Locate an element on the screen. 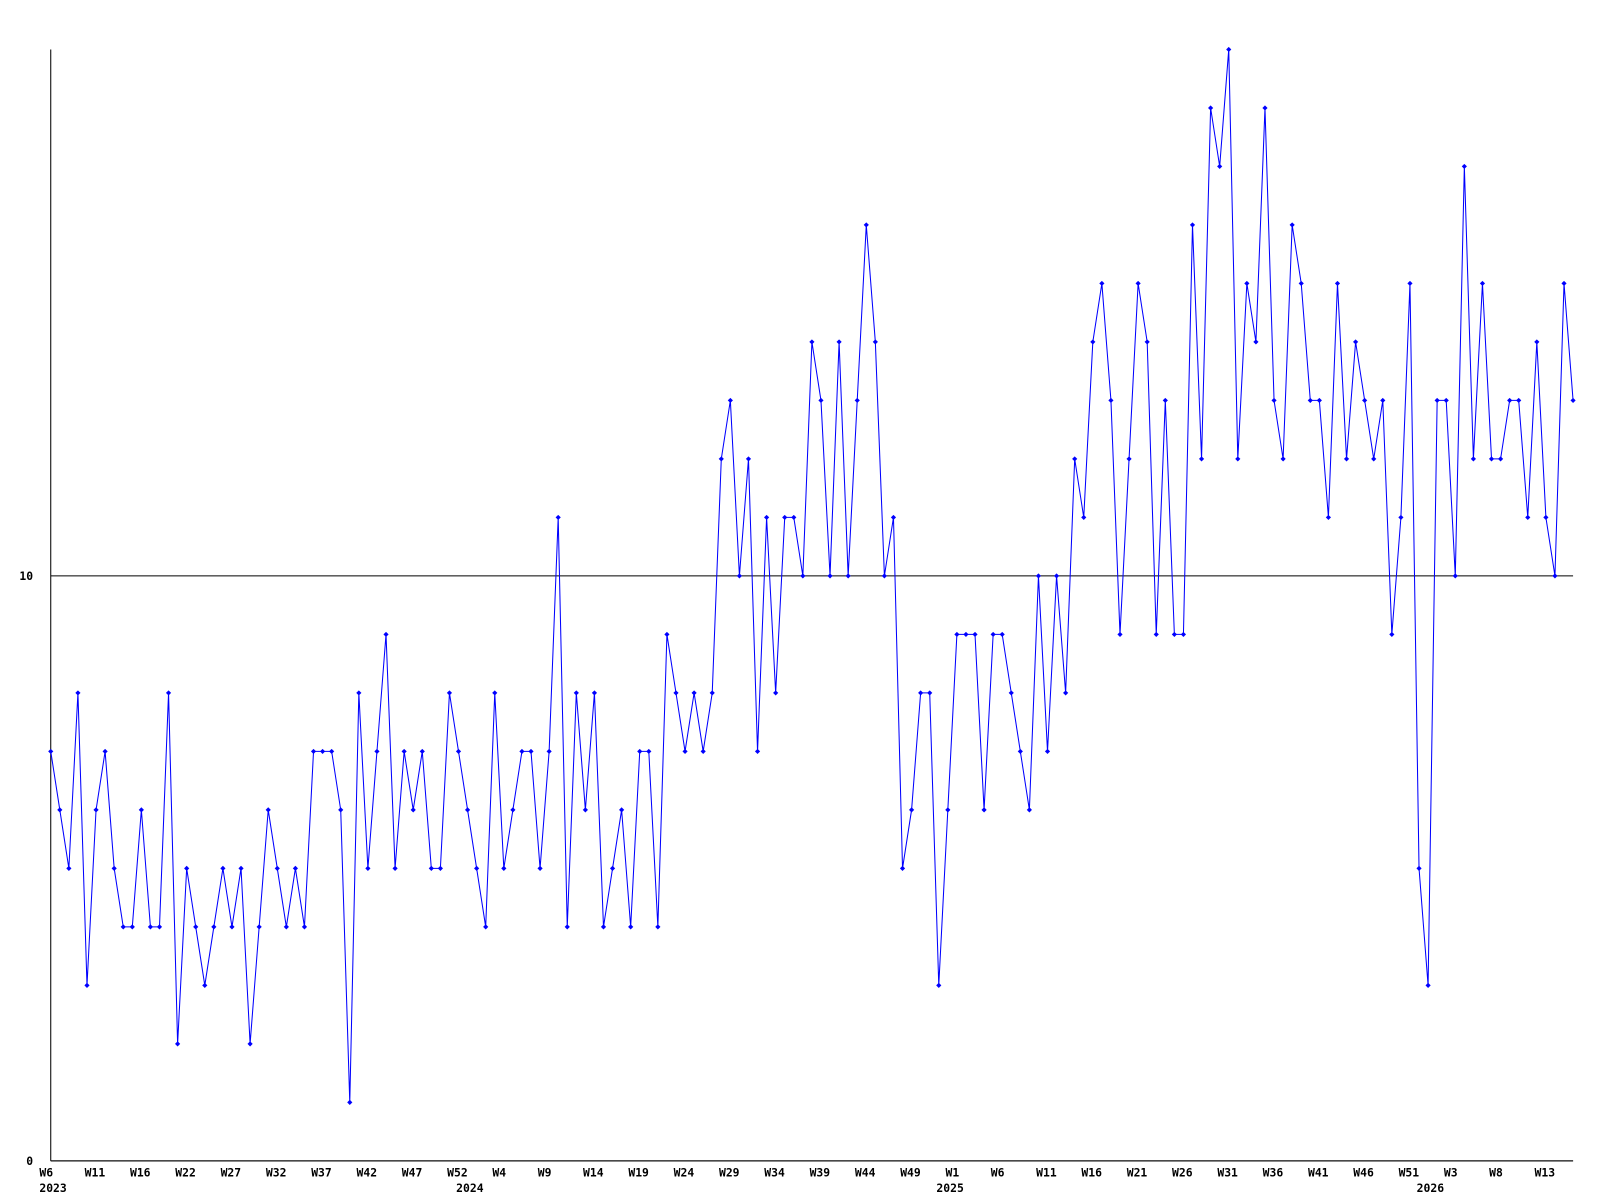 The width and height of the screenshot is (1600, 1200). x-tick-label: W16 is located at coordinates (140, 1172).